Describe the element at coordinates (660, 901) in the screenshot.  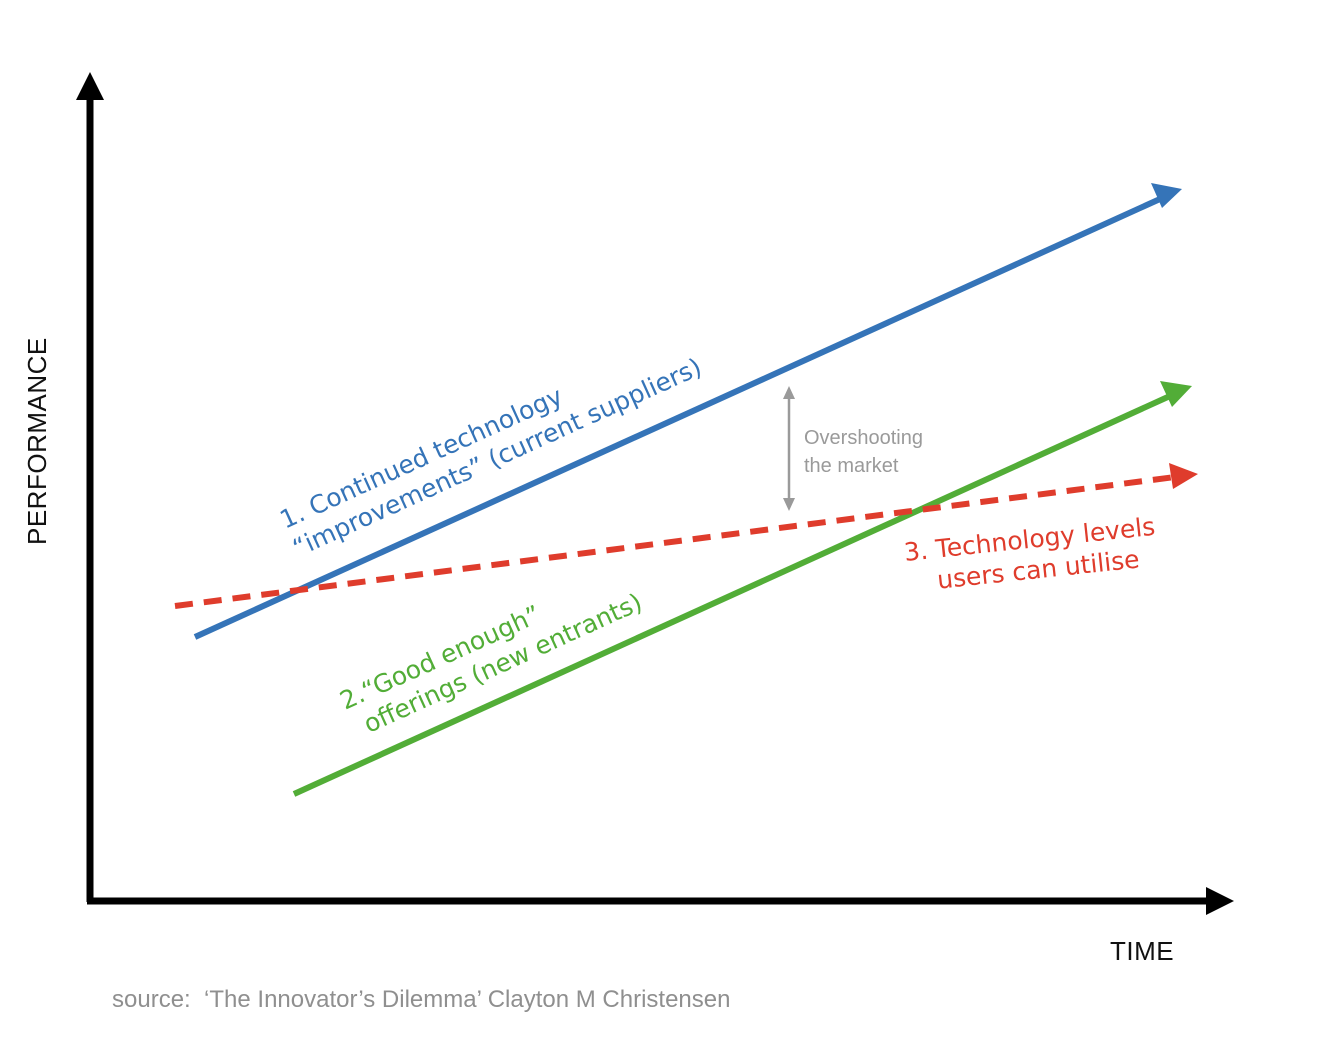
I see `x-axis` at that location.